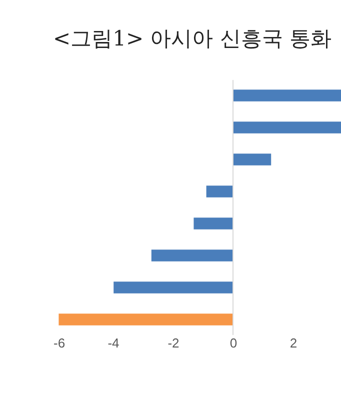 This screenshot has height=395, width=341. Describe the element at coordinates (114, 343) in the screenshot. I see `x-tick-label: -4` at that location.